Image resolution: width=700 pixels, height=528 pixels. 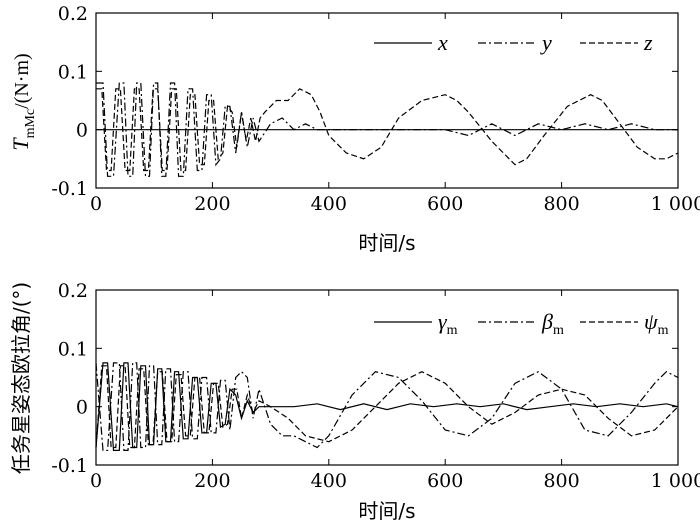 I want to click on y-label-unit: /(N·m), so click(x=22, y=81).